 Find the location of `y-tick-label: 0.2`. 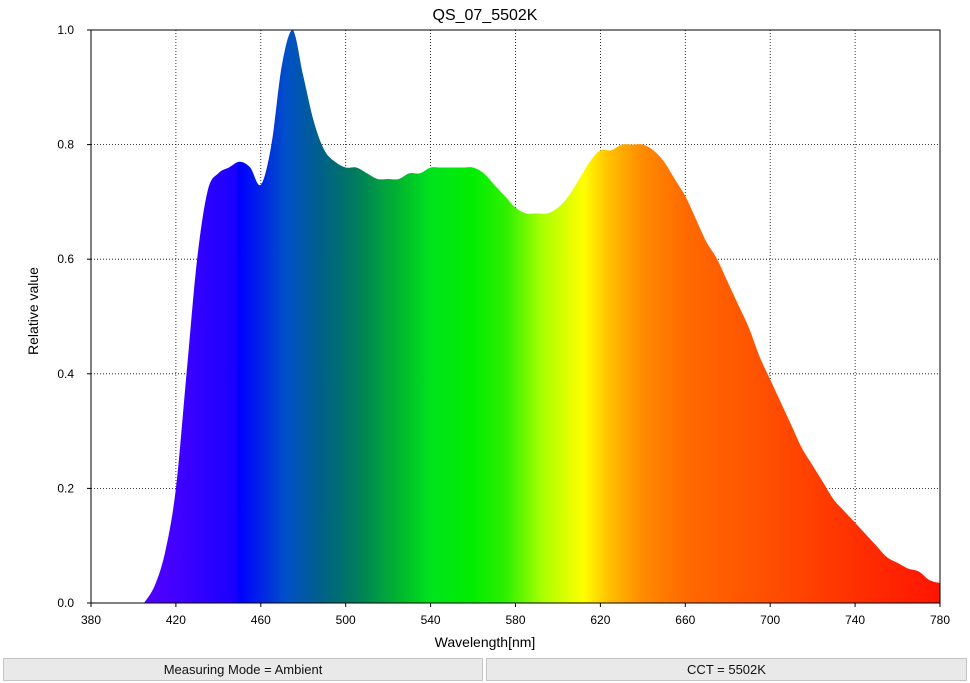

y-tick-label: 0.2 is located at coordinates (65, 488).